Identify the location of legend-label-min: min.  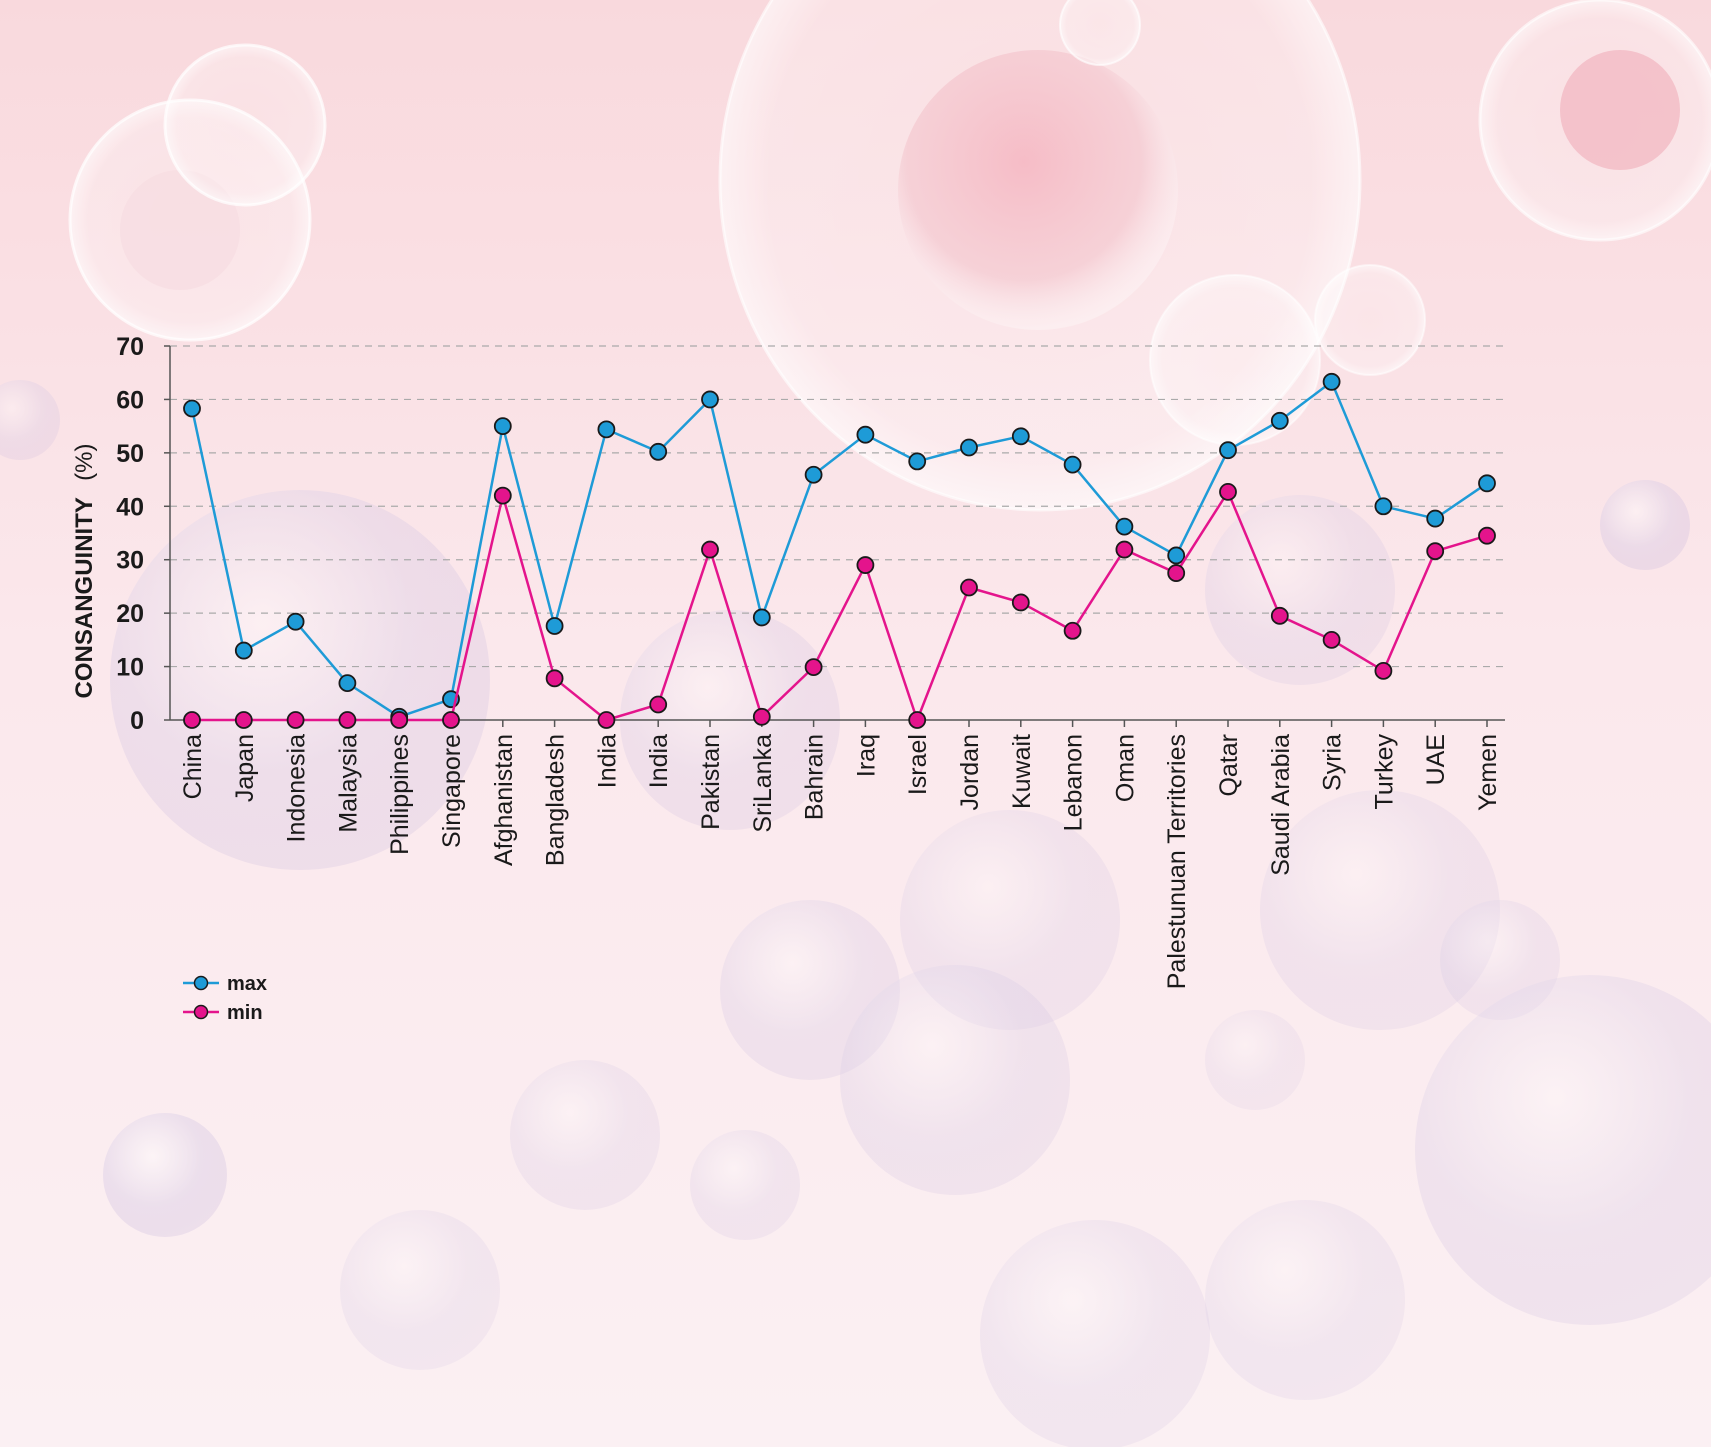
(245, 1013).